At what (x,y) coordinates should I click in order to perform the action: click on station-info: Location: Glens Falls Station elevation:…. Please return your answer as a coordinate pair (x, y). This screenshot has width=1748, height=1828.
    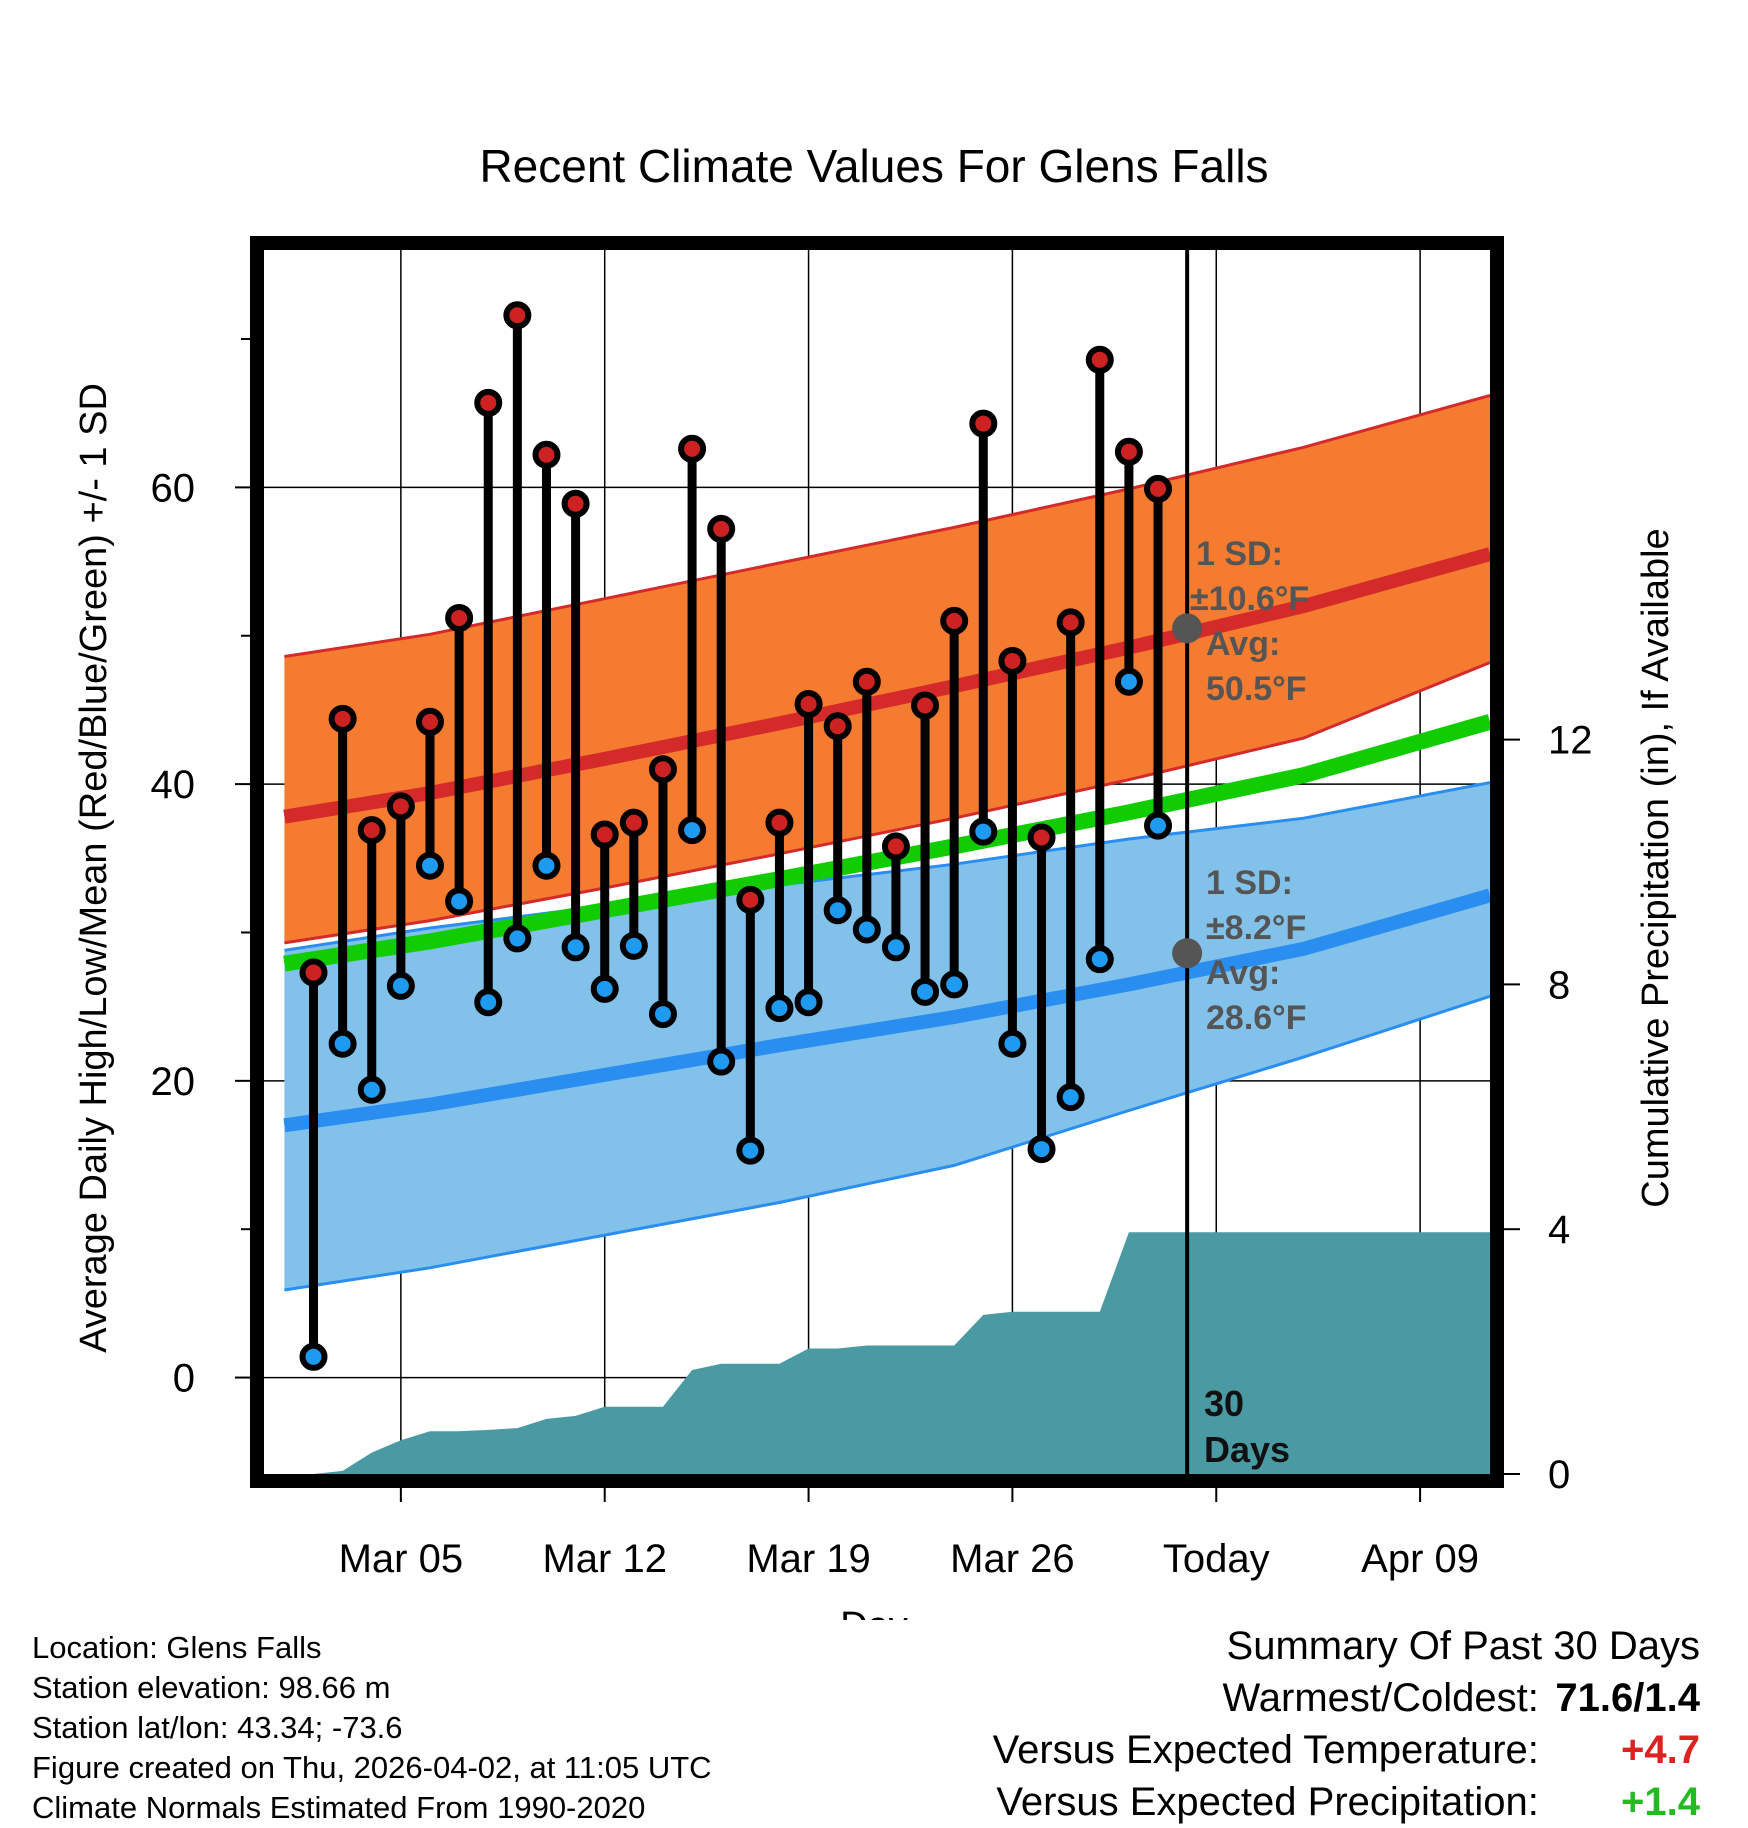
    Looking at the image, I should click on (372, 1728).